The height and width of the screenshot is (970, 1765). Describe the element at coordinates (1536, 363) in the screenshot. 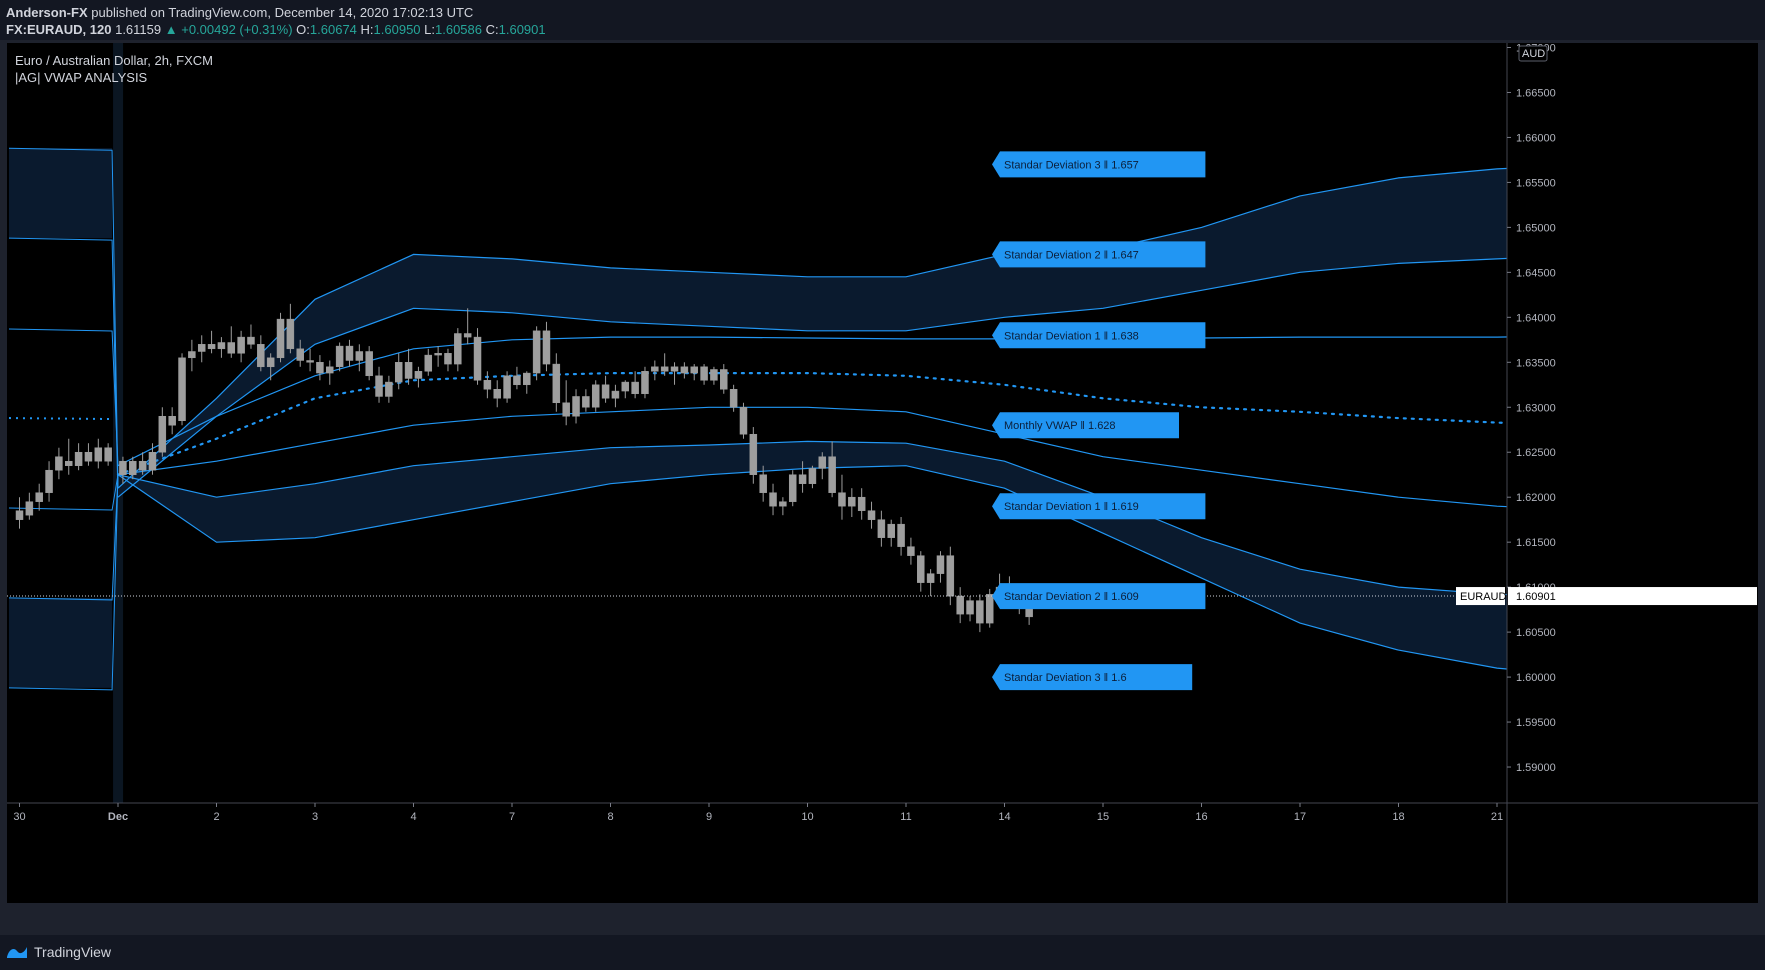

I see `y-tick-label: 1.63500` at that location.